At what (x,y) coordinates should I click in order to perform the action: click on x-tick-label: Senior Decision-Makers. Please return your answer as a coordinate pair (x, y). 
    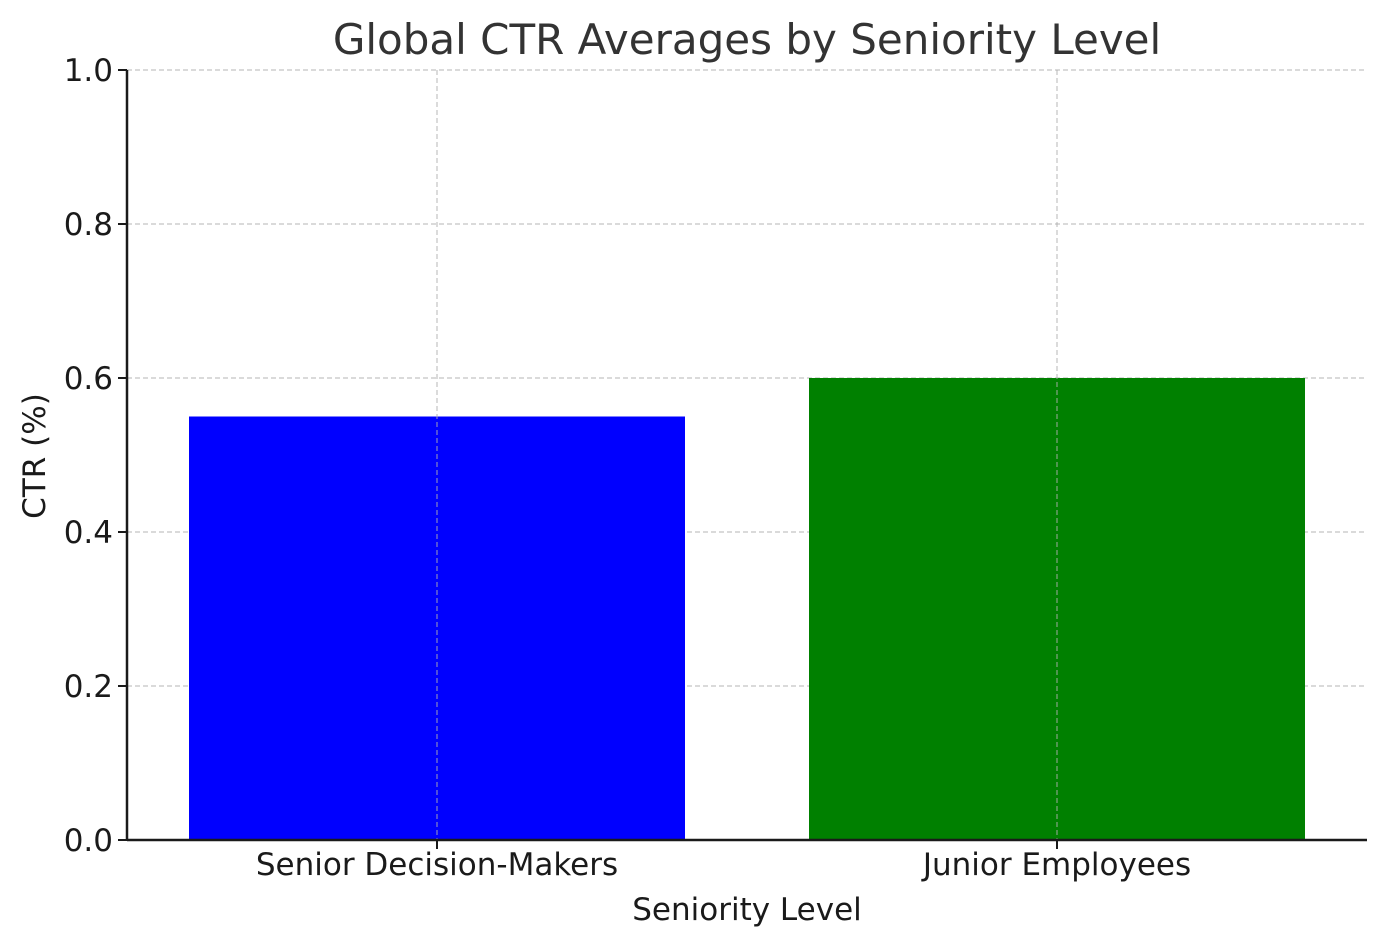
    Looking at the image, I should click on (437, 865).